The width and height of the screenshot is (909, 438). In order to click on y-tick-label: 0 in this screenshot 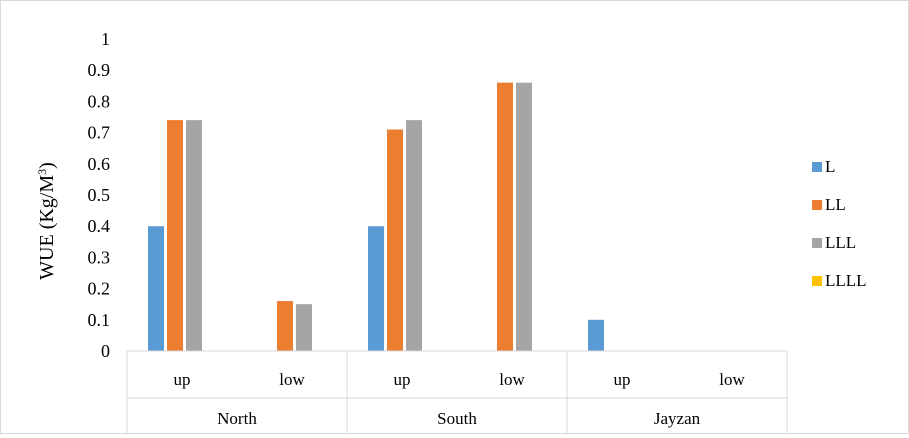, I will do `click(105, 351)`.